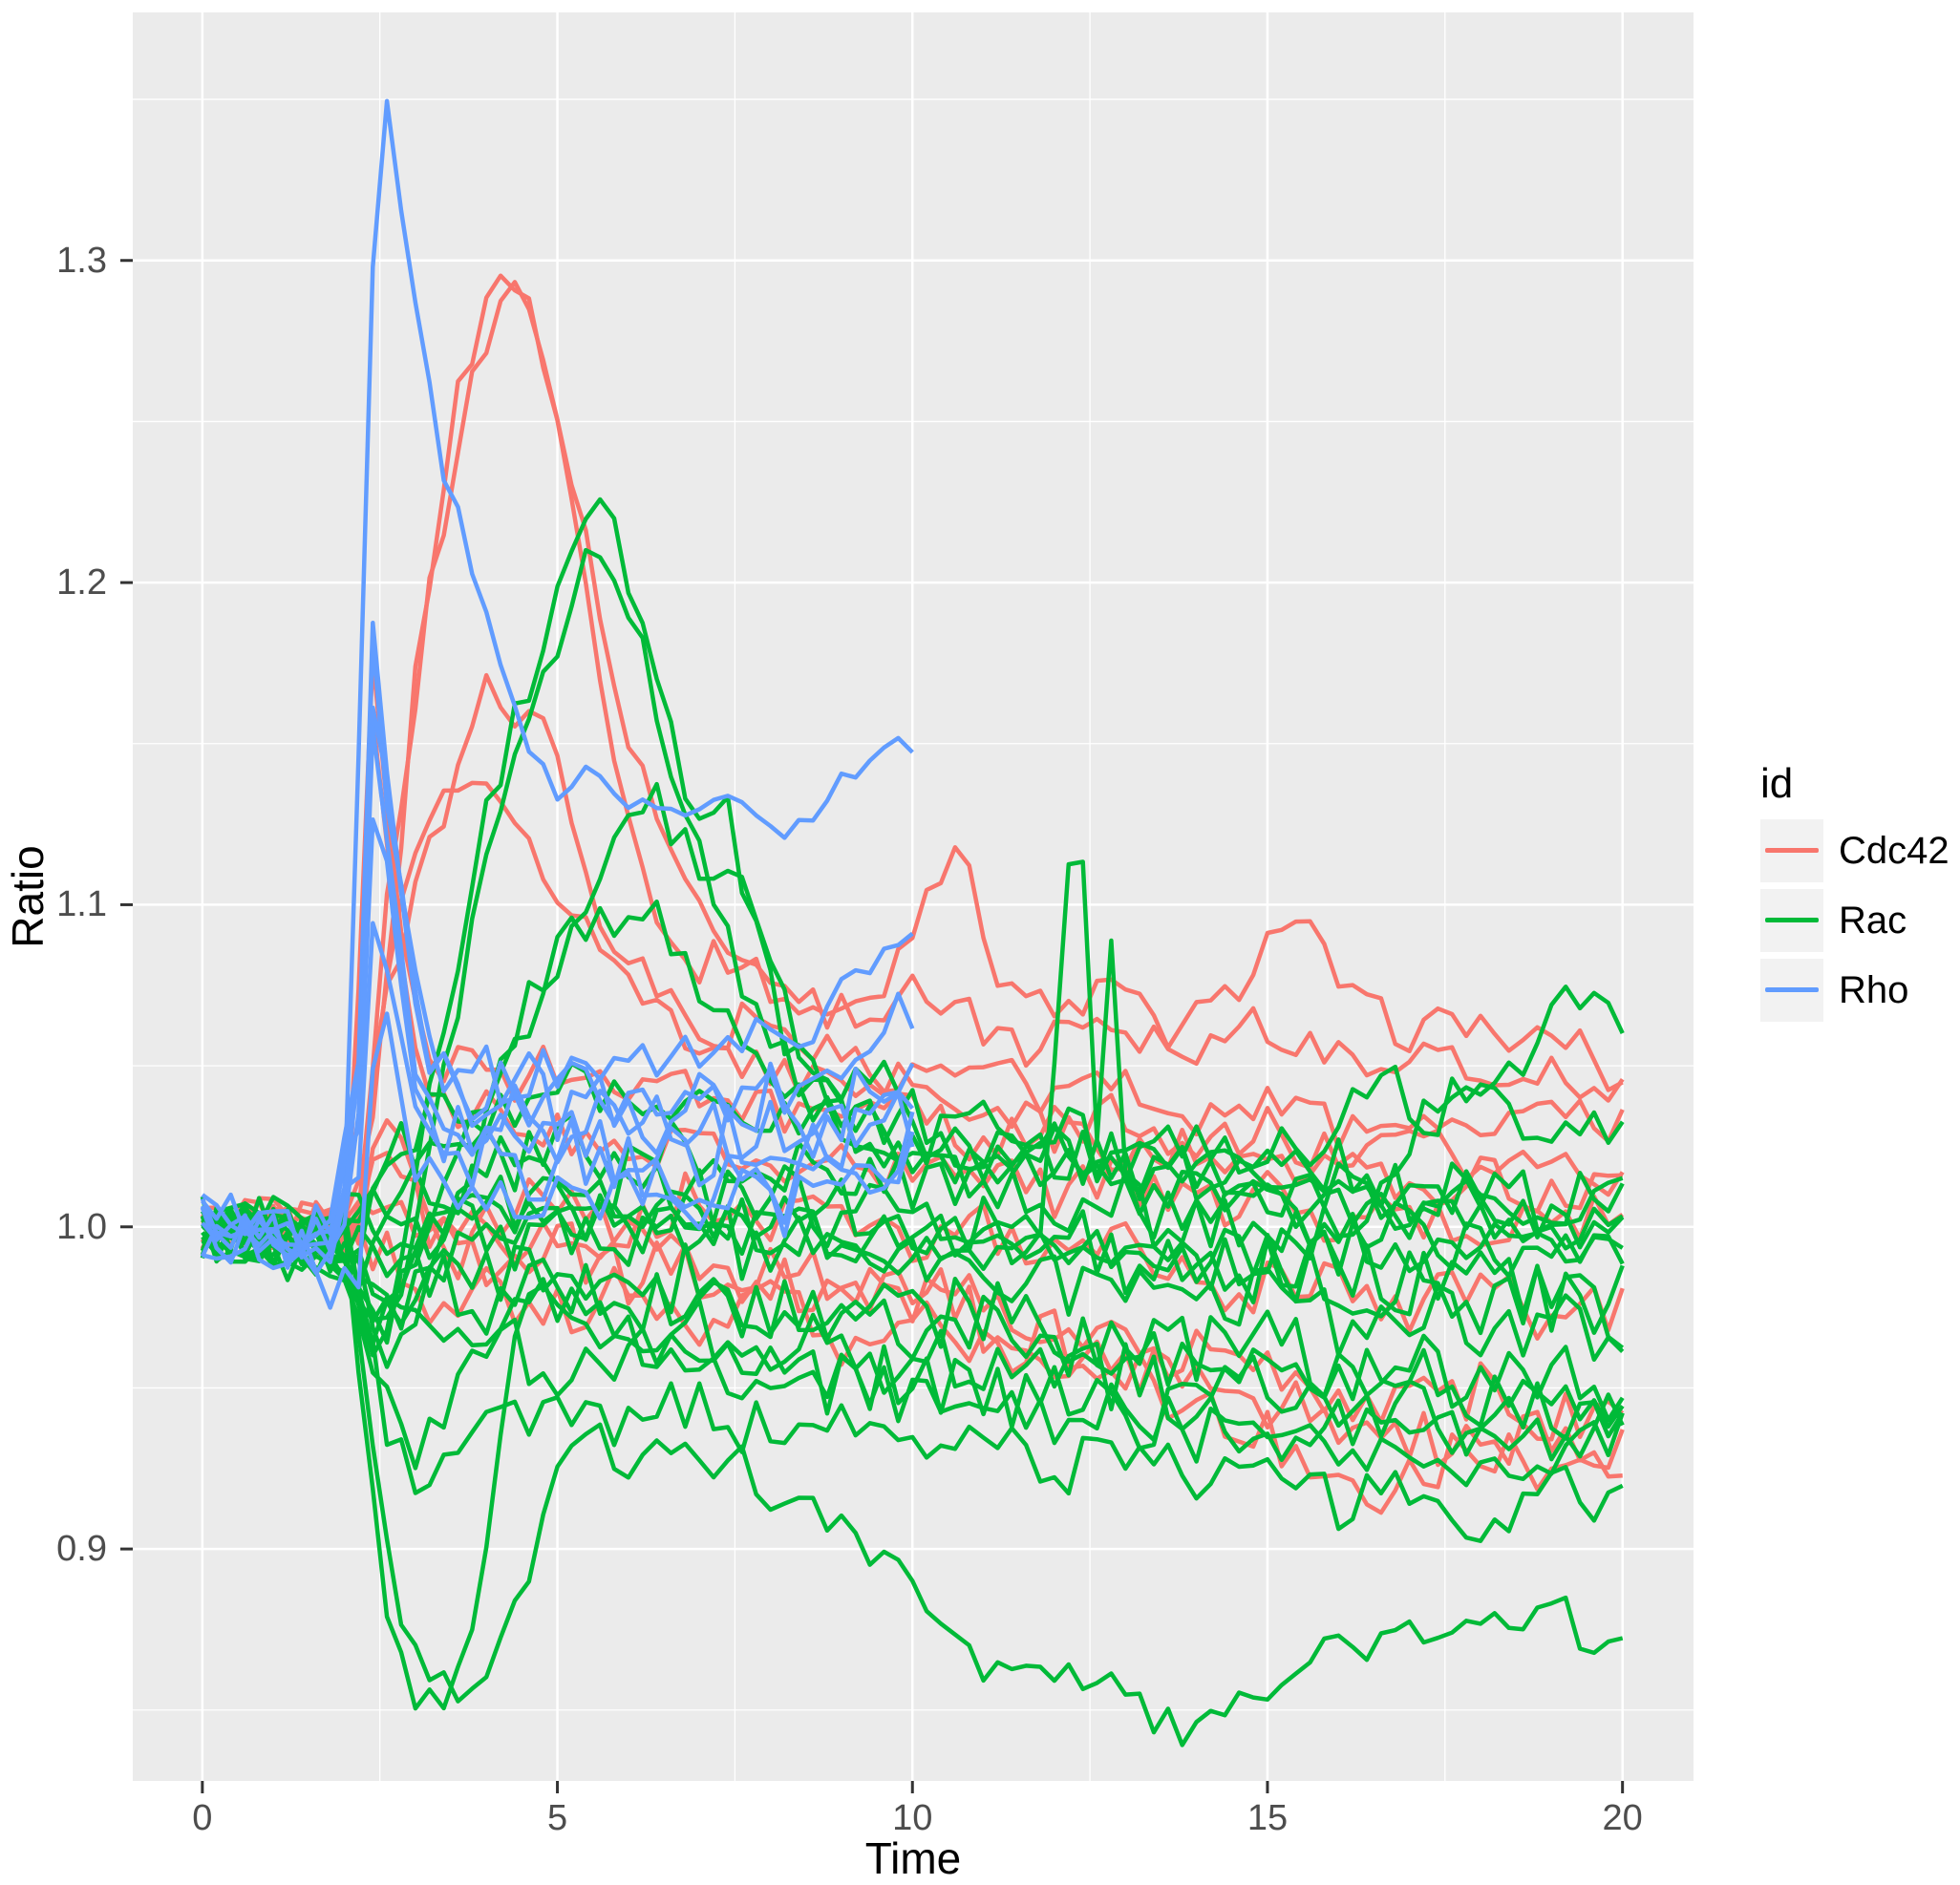  Describe the element at coordinates (202, 1818) in the screenshot. I see `x-tick-label: 0` at that location.